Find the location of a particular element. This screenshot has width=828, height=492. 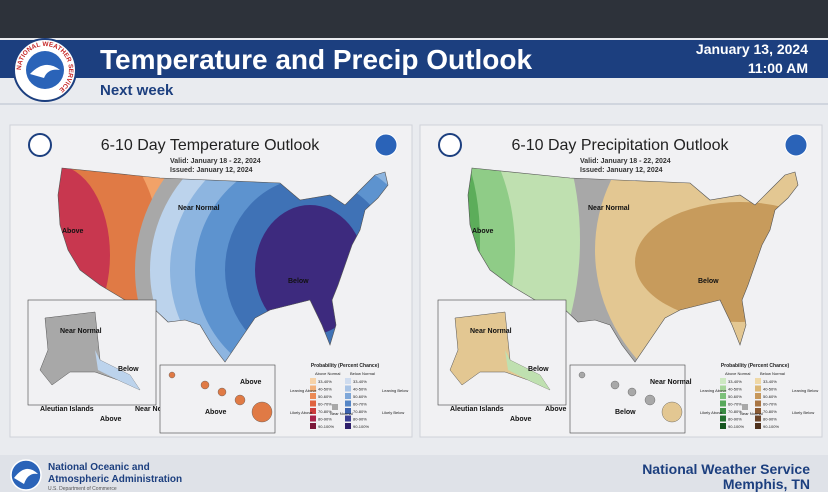

alaska-south is located at coordinates (527, 370).